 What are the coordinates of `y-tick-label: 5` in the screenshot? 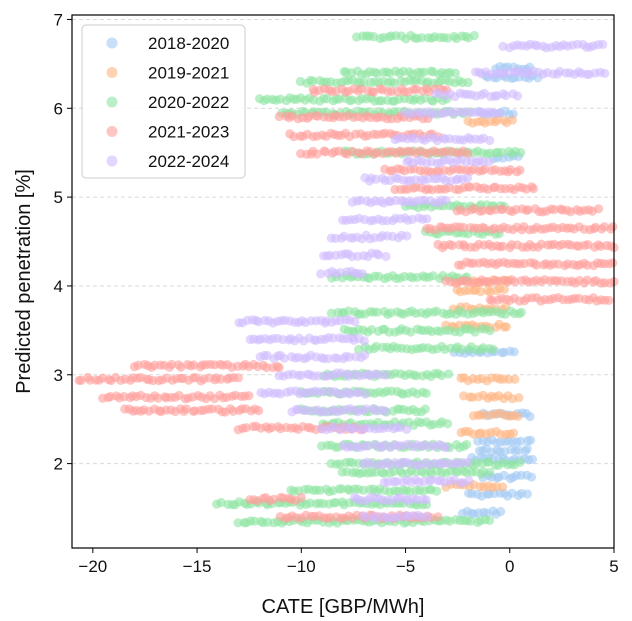 It's located at (58, 197).